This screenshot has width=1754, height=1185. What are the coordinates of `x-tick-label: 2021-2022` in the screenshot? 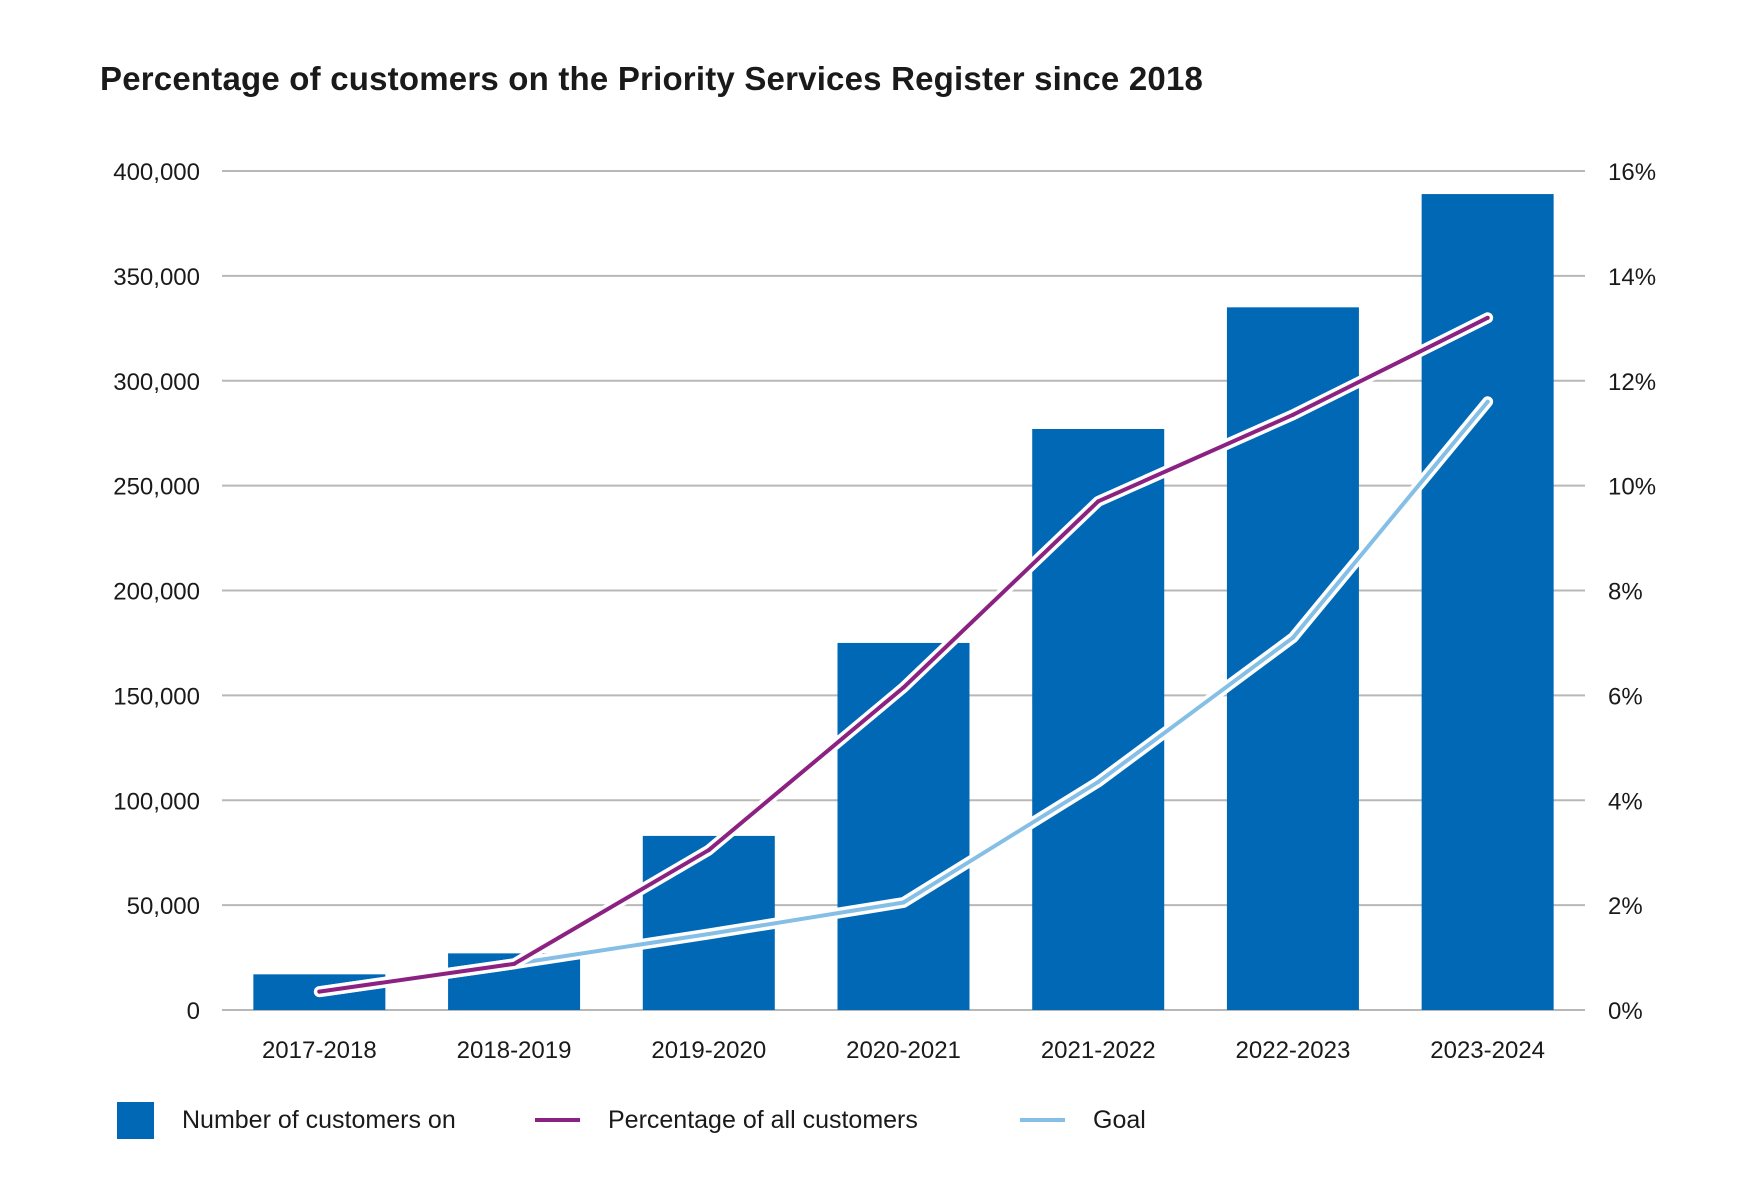 It's located at (1098, 1050).